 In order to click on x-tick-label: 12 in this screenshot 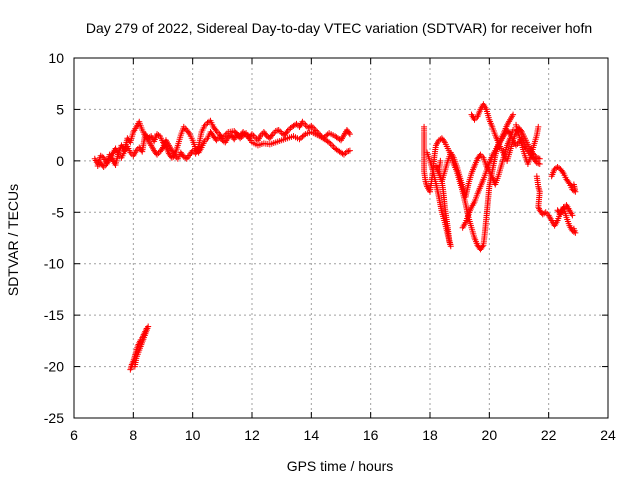, I will do `click(252, 435)`.